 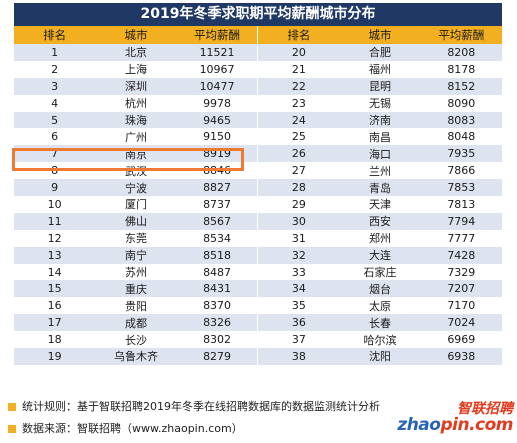 I want to click on cell-salary-left: 8431, so click(x=217, y=289).